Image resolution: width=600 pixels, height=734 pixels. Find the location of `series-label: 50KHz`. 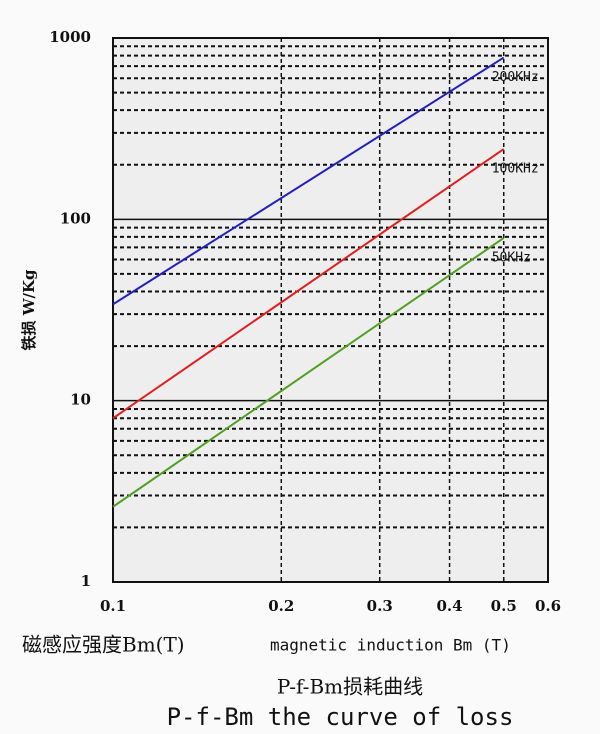

series-label: 50KHz is located at coordinates (511, 257).